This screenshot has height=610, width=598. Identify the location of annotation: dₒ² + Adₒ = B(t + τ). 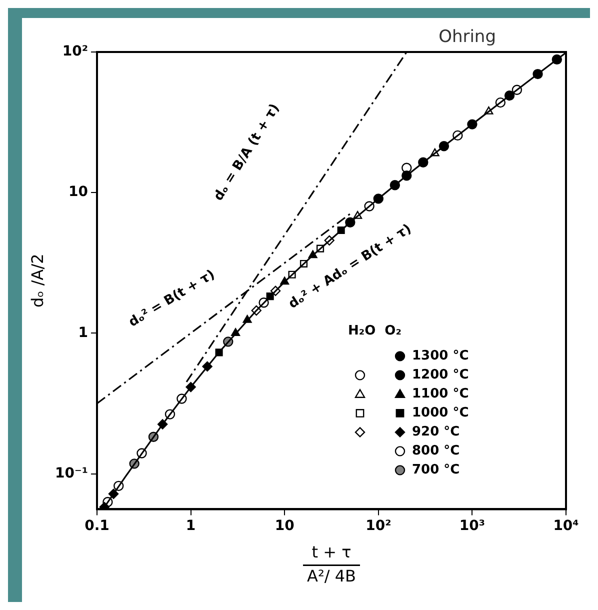
(350, 267).